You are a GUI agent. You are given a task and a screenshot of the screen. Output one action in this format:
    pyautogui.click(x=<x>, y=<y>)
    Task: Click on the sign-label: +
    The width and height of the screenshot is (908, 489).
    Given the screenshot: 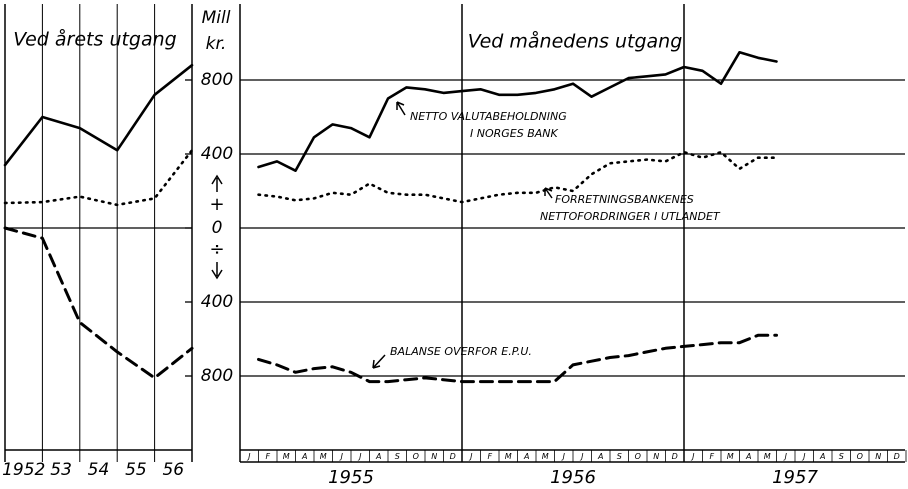 What is the action you would take?
    pyautogui.click(x=216, y=204)
    